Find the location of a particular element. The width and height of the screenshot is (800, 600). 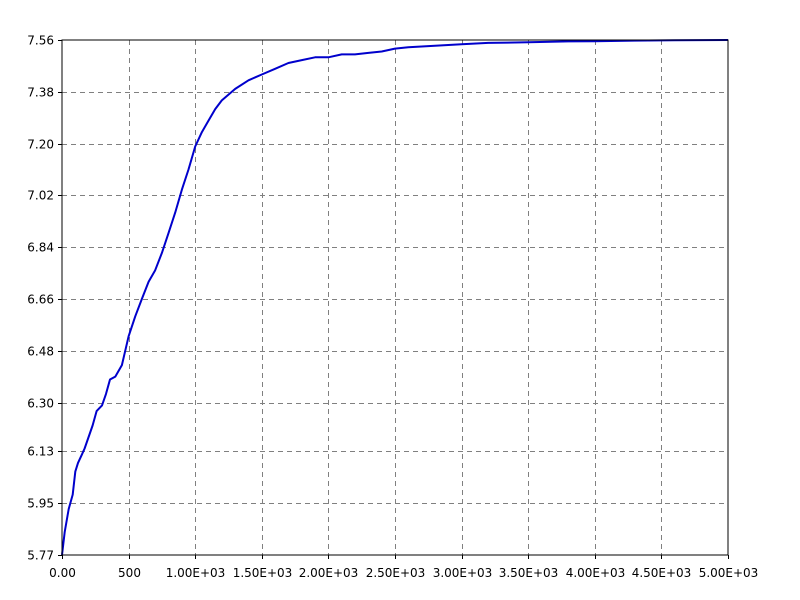

x-tick-label: 500 is located at coordinates (129, 573).